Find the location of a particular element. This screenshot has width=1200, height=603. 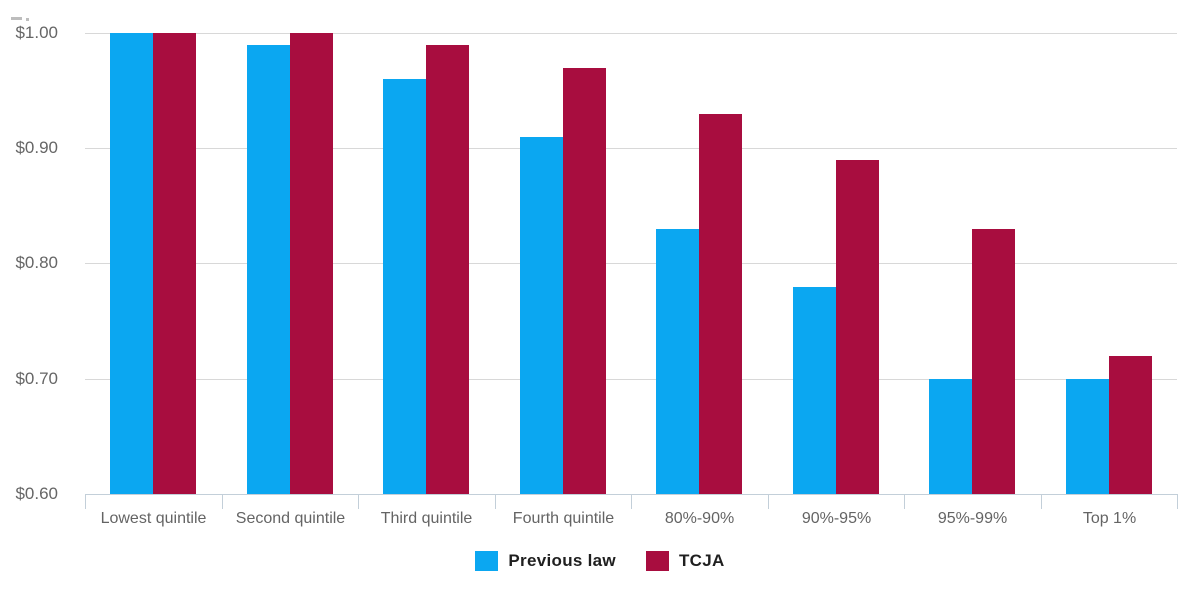

y-axis-tick-label: $0.80 is located at coordinates (36, 262).